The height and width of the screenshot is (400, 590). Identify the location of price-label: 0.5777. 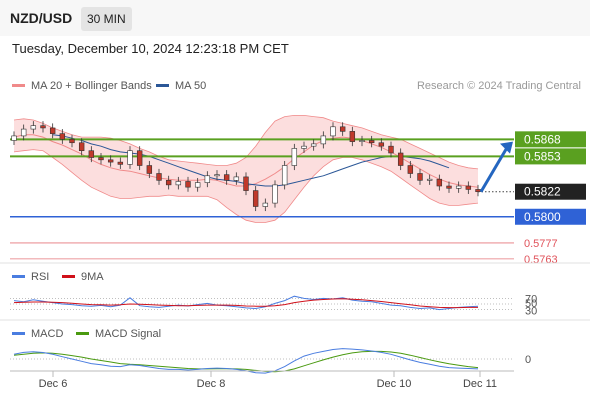
(541, 244).